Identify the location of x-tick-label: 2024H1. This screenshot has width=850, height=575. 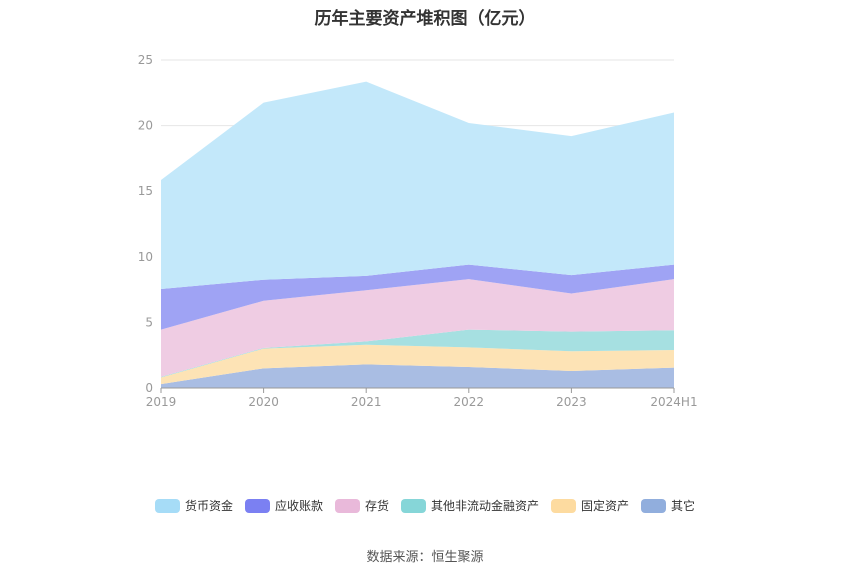
(673, 402).